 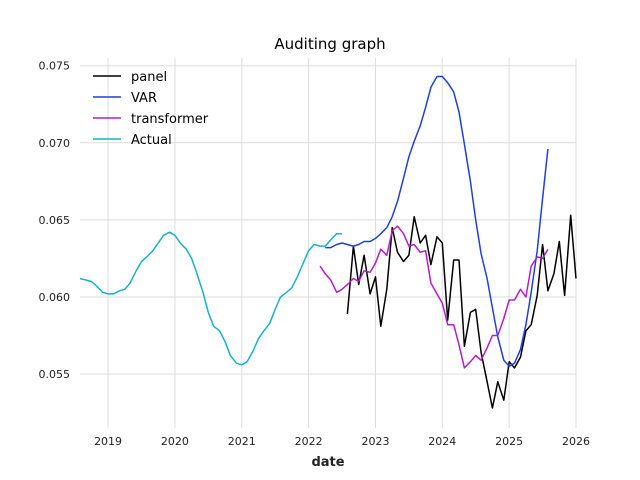 I want to click on legend-label-transformer: transformer, so click(x=170, y=119).